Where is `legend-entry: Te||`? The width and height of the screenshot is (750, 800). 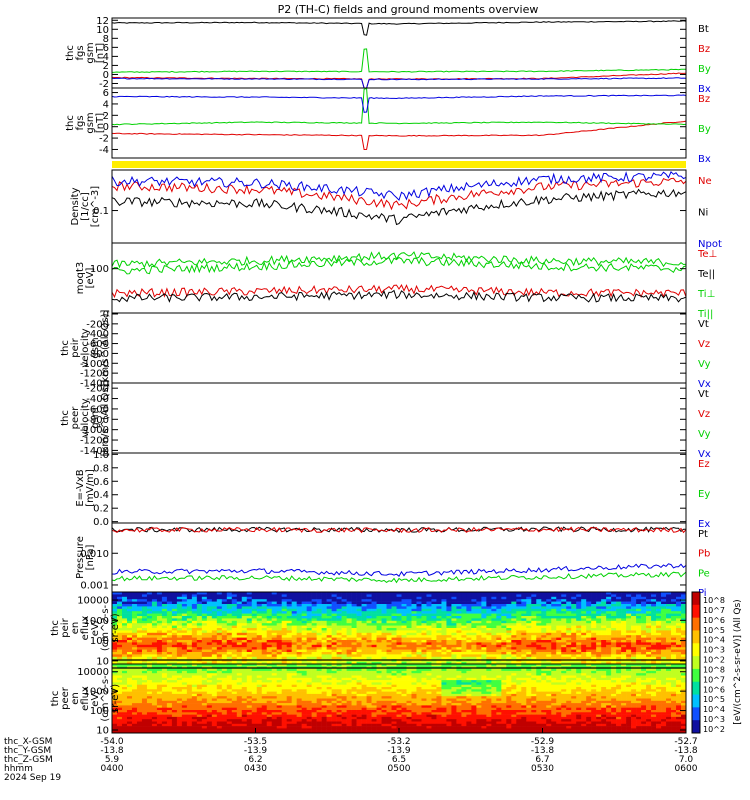 legend-entry: Te|| is located at coordinates (706, 274).